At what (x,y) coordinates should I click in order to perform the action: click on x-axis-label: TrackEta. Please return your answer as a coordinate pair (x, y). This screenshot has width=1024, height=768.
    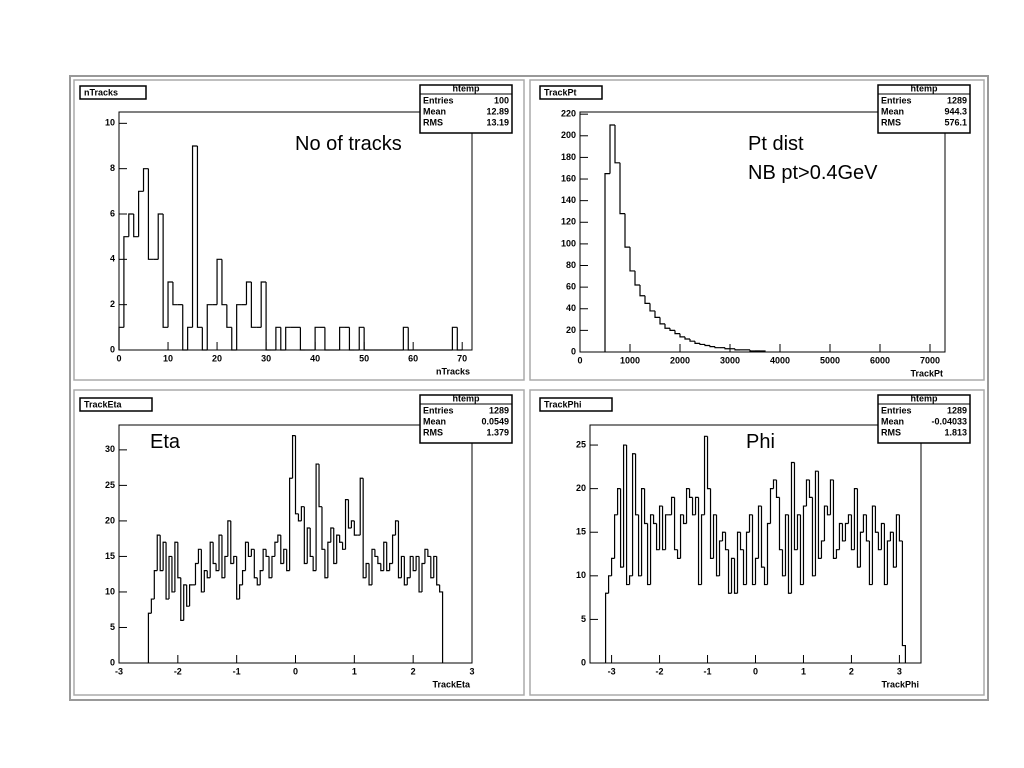
    Looking at the image, I should click on (451, 684).